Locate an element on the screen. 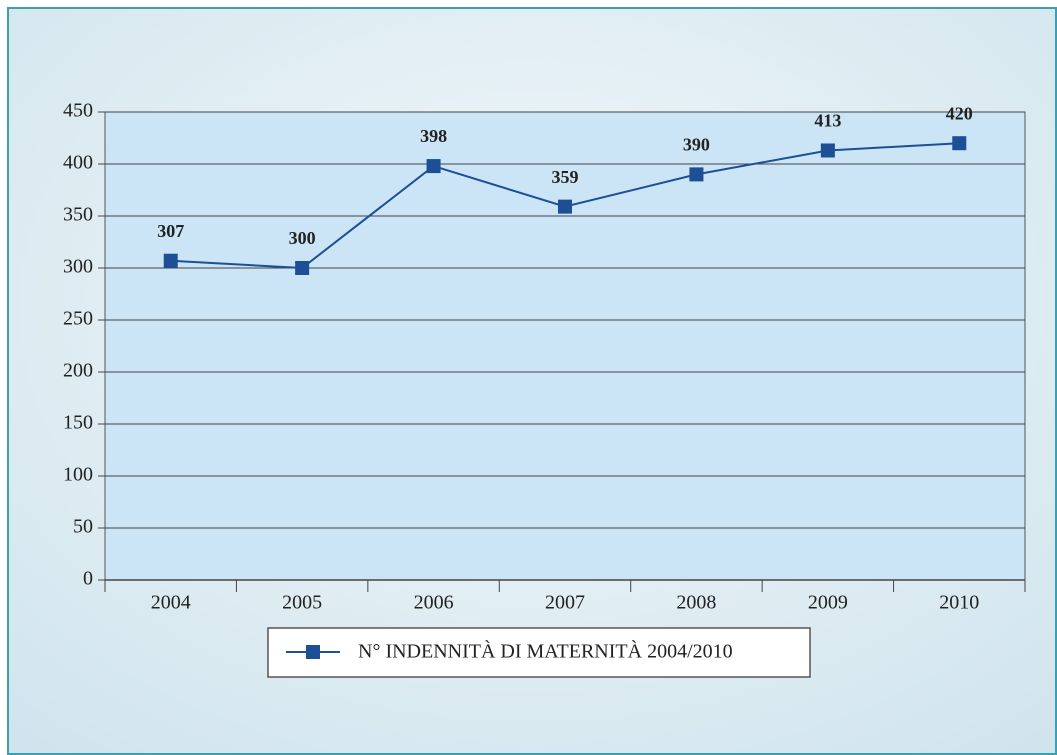 The image size is (1057, 755). x-tick-label: 2004 is located at coordinates (171, 603).